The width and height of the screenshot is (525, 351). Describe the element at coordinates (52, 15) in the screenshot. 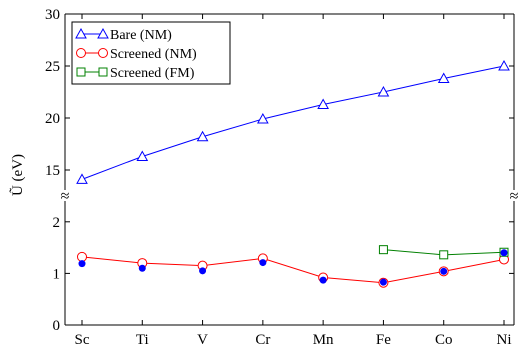

I see `y-tick-label: 30` at that location.